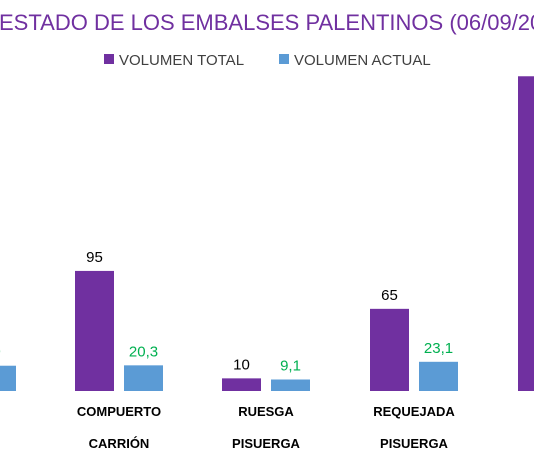  What do you see at coordinates (143, 351) in the screenshot?
I see `value-label-actual-1: 20,3` at bounding box center [143, 351].